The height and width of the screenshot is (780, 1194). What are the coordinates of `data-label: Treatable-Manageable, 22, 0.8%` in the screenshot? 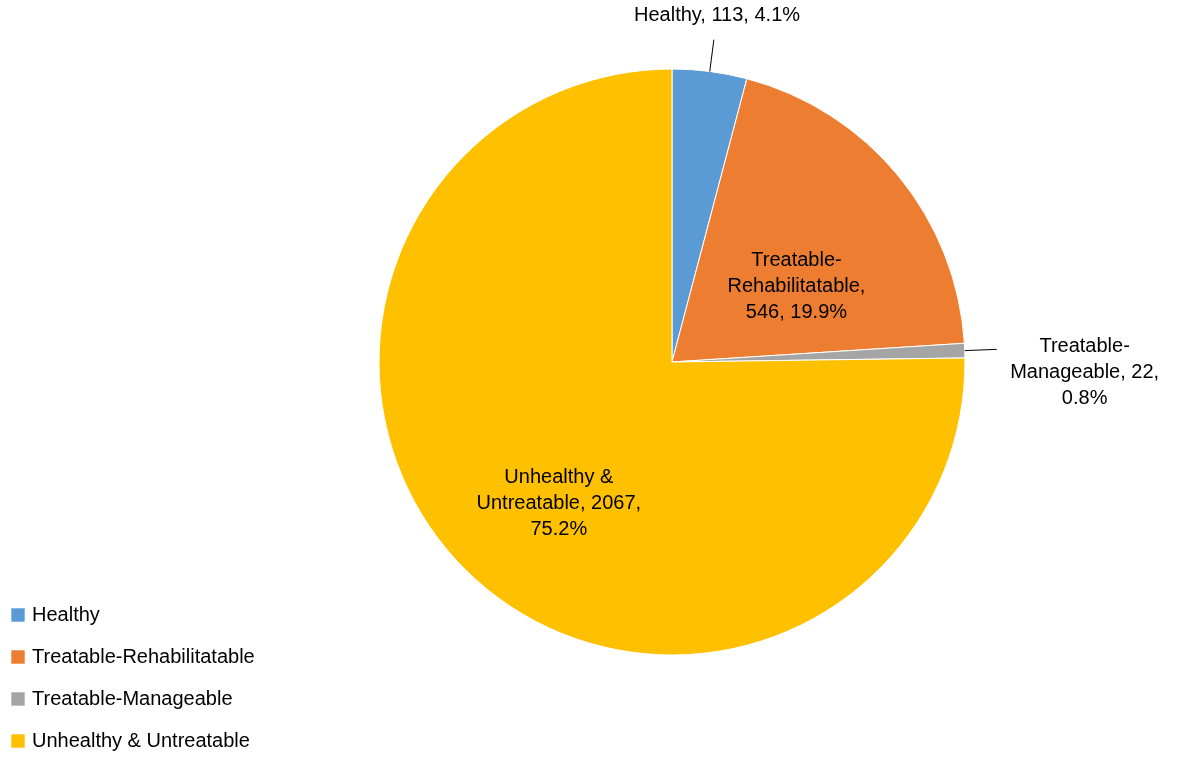 It's located at (1085, 370).